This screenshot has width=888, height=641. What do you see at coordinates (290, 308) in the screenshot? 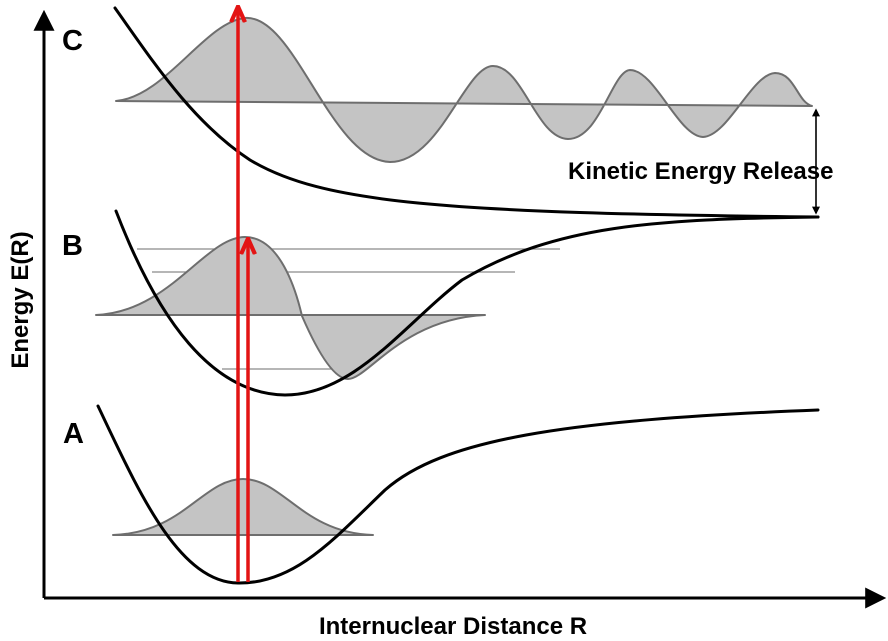
I see `wavepacket-b` at bounding box center [290, 308].